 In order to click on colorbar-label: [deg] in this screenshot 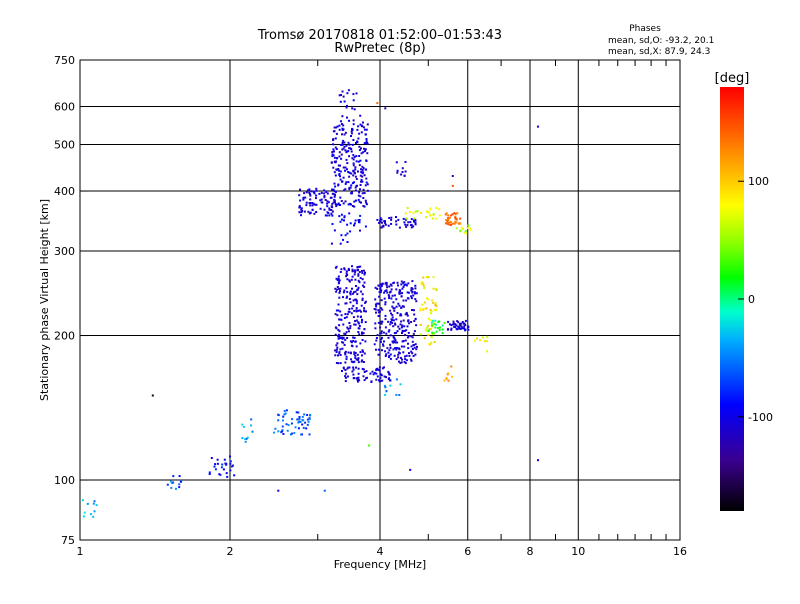, I will do `click(732, 78)`.